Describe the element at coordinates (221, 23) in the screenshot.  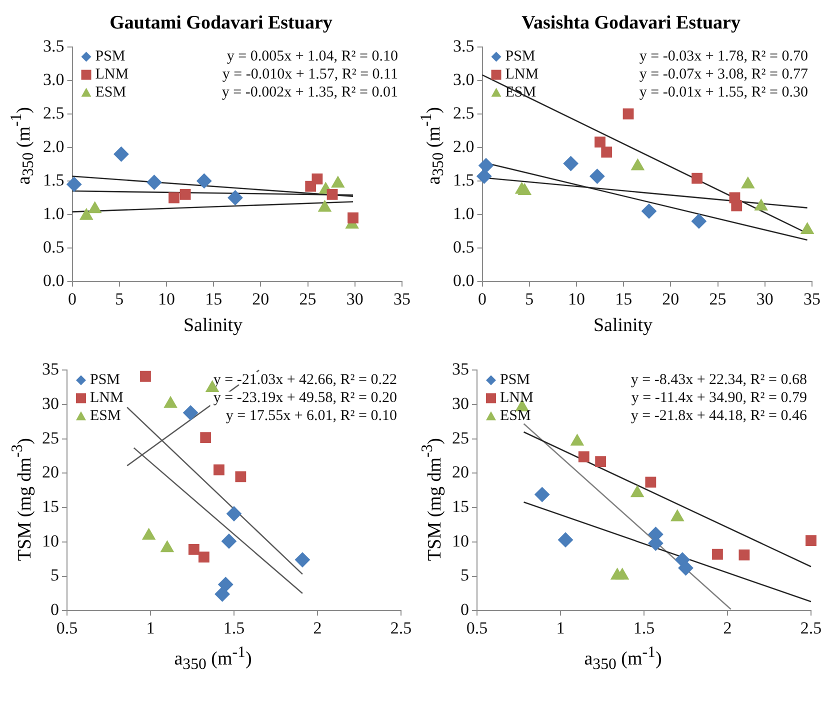
I see `chart-title: Gautami Godavari Estuary` at that location.